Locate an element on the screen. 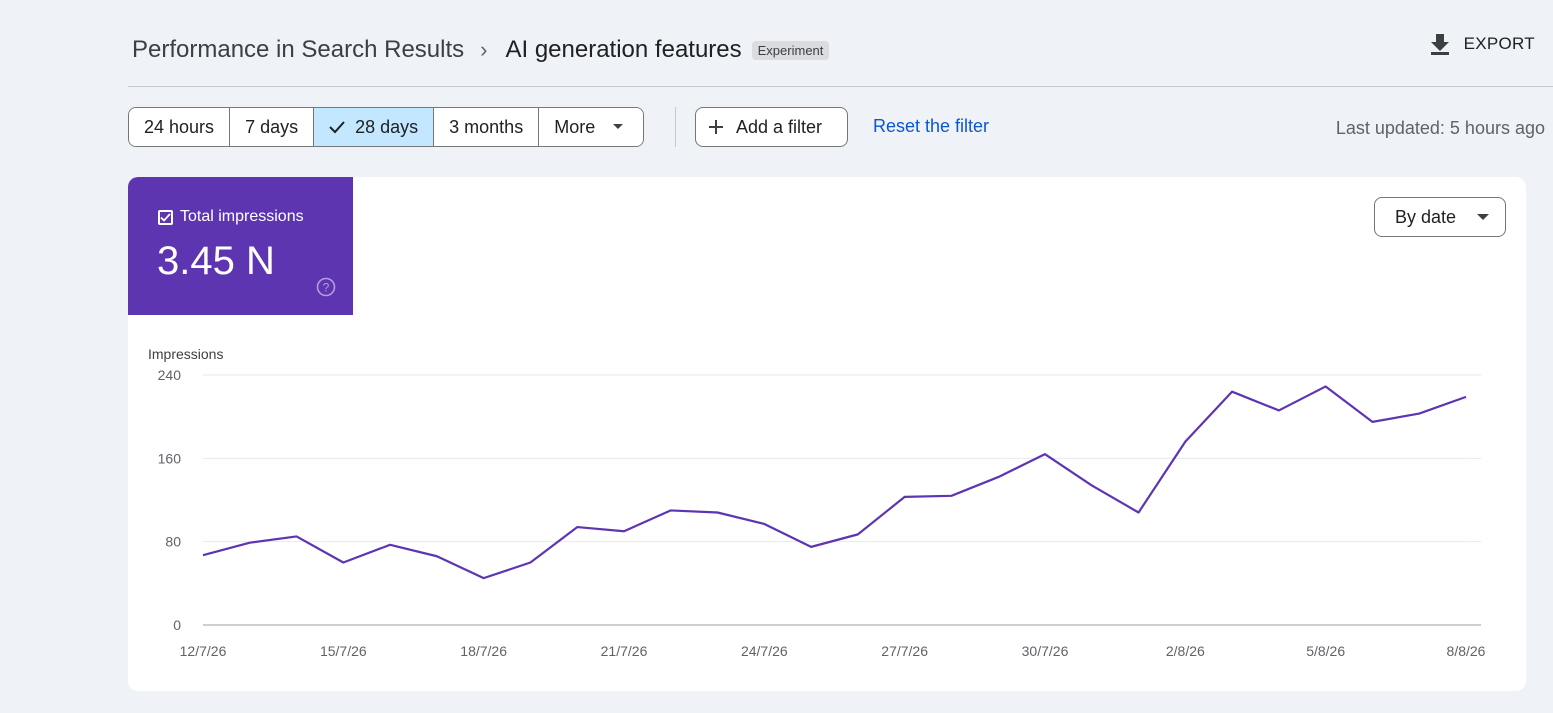 This screenshot has height=713, width=1553. metric-value: 3.45 N is located at coordinates (216, 261).